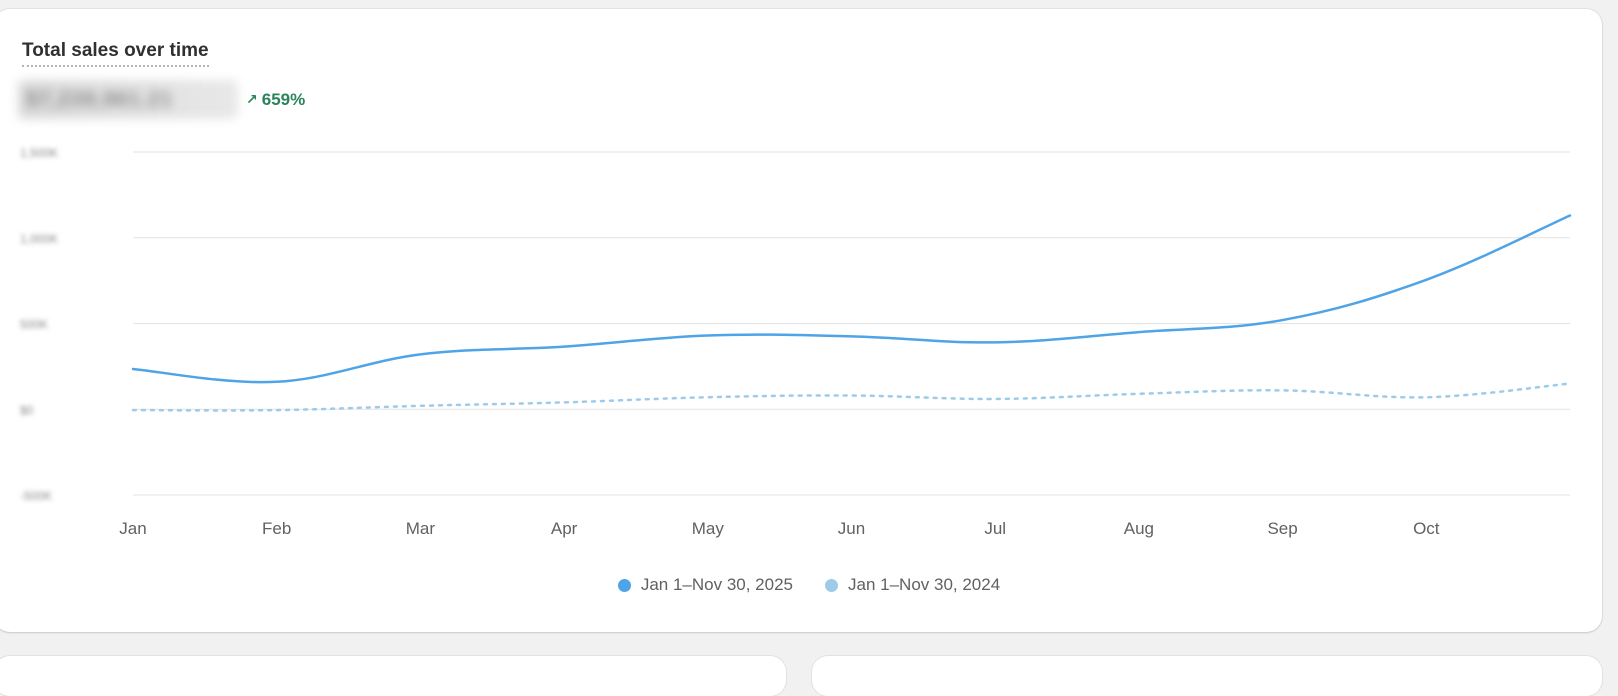 The image size is (1618, 696). Describe the element at coordinates (924, 584) in the screenshot. I see `legend-label: Jan 1–Nov 30, 2024` at that location.